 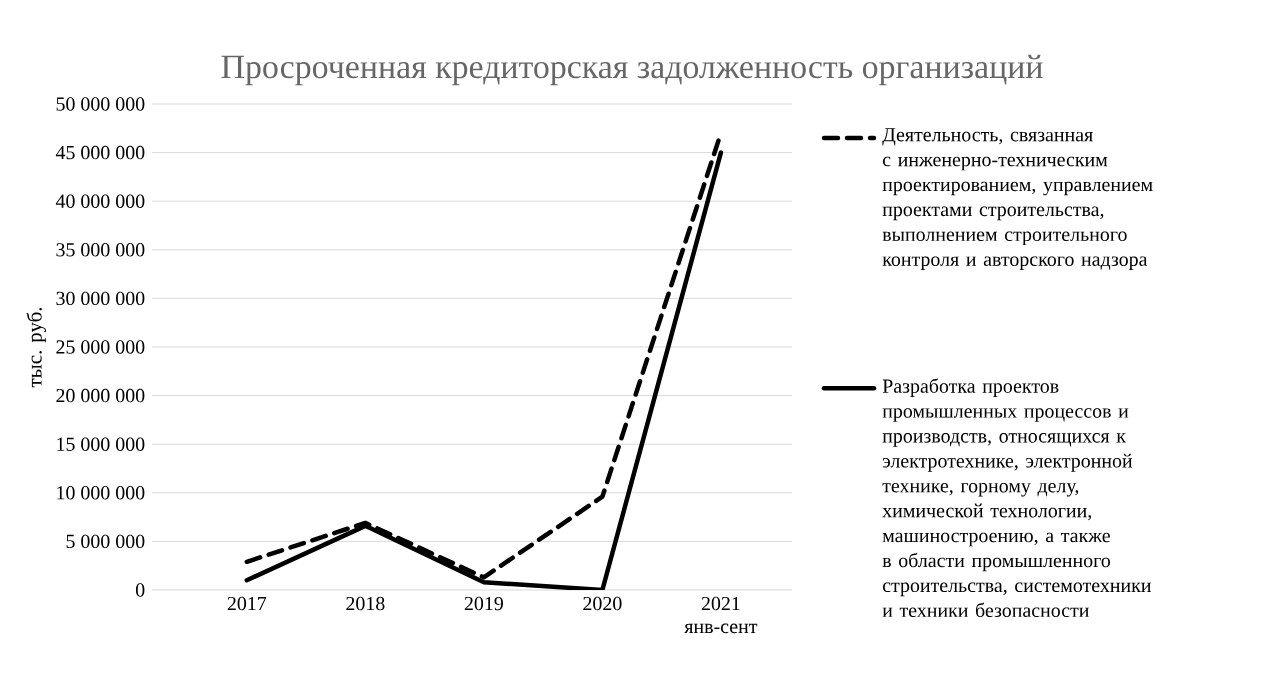 What do you see at coordinates (101, 493) in the screenshot?
I see `y-tick-label: 10 000 000` at bounding box center [101, 493].